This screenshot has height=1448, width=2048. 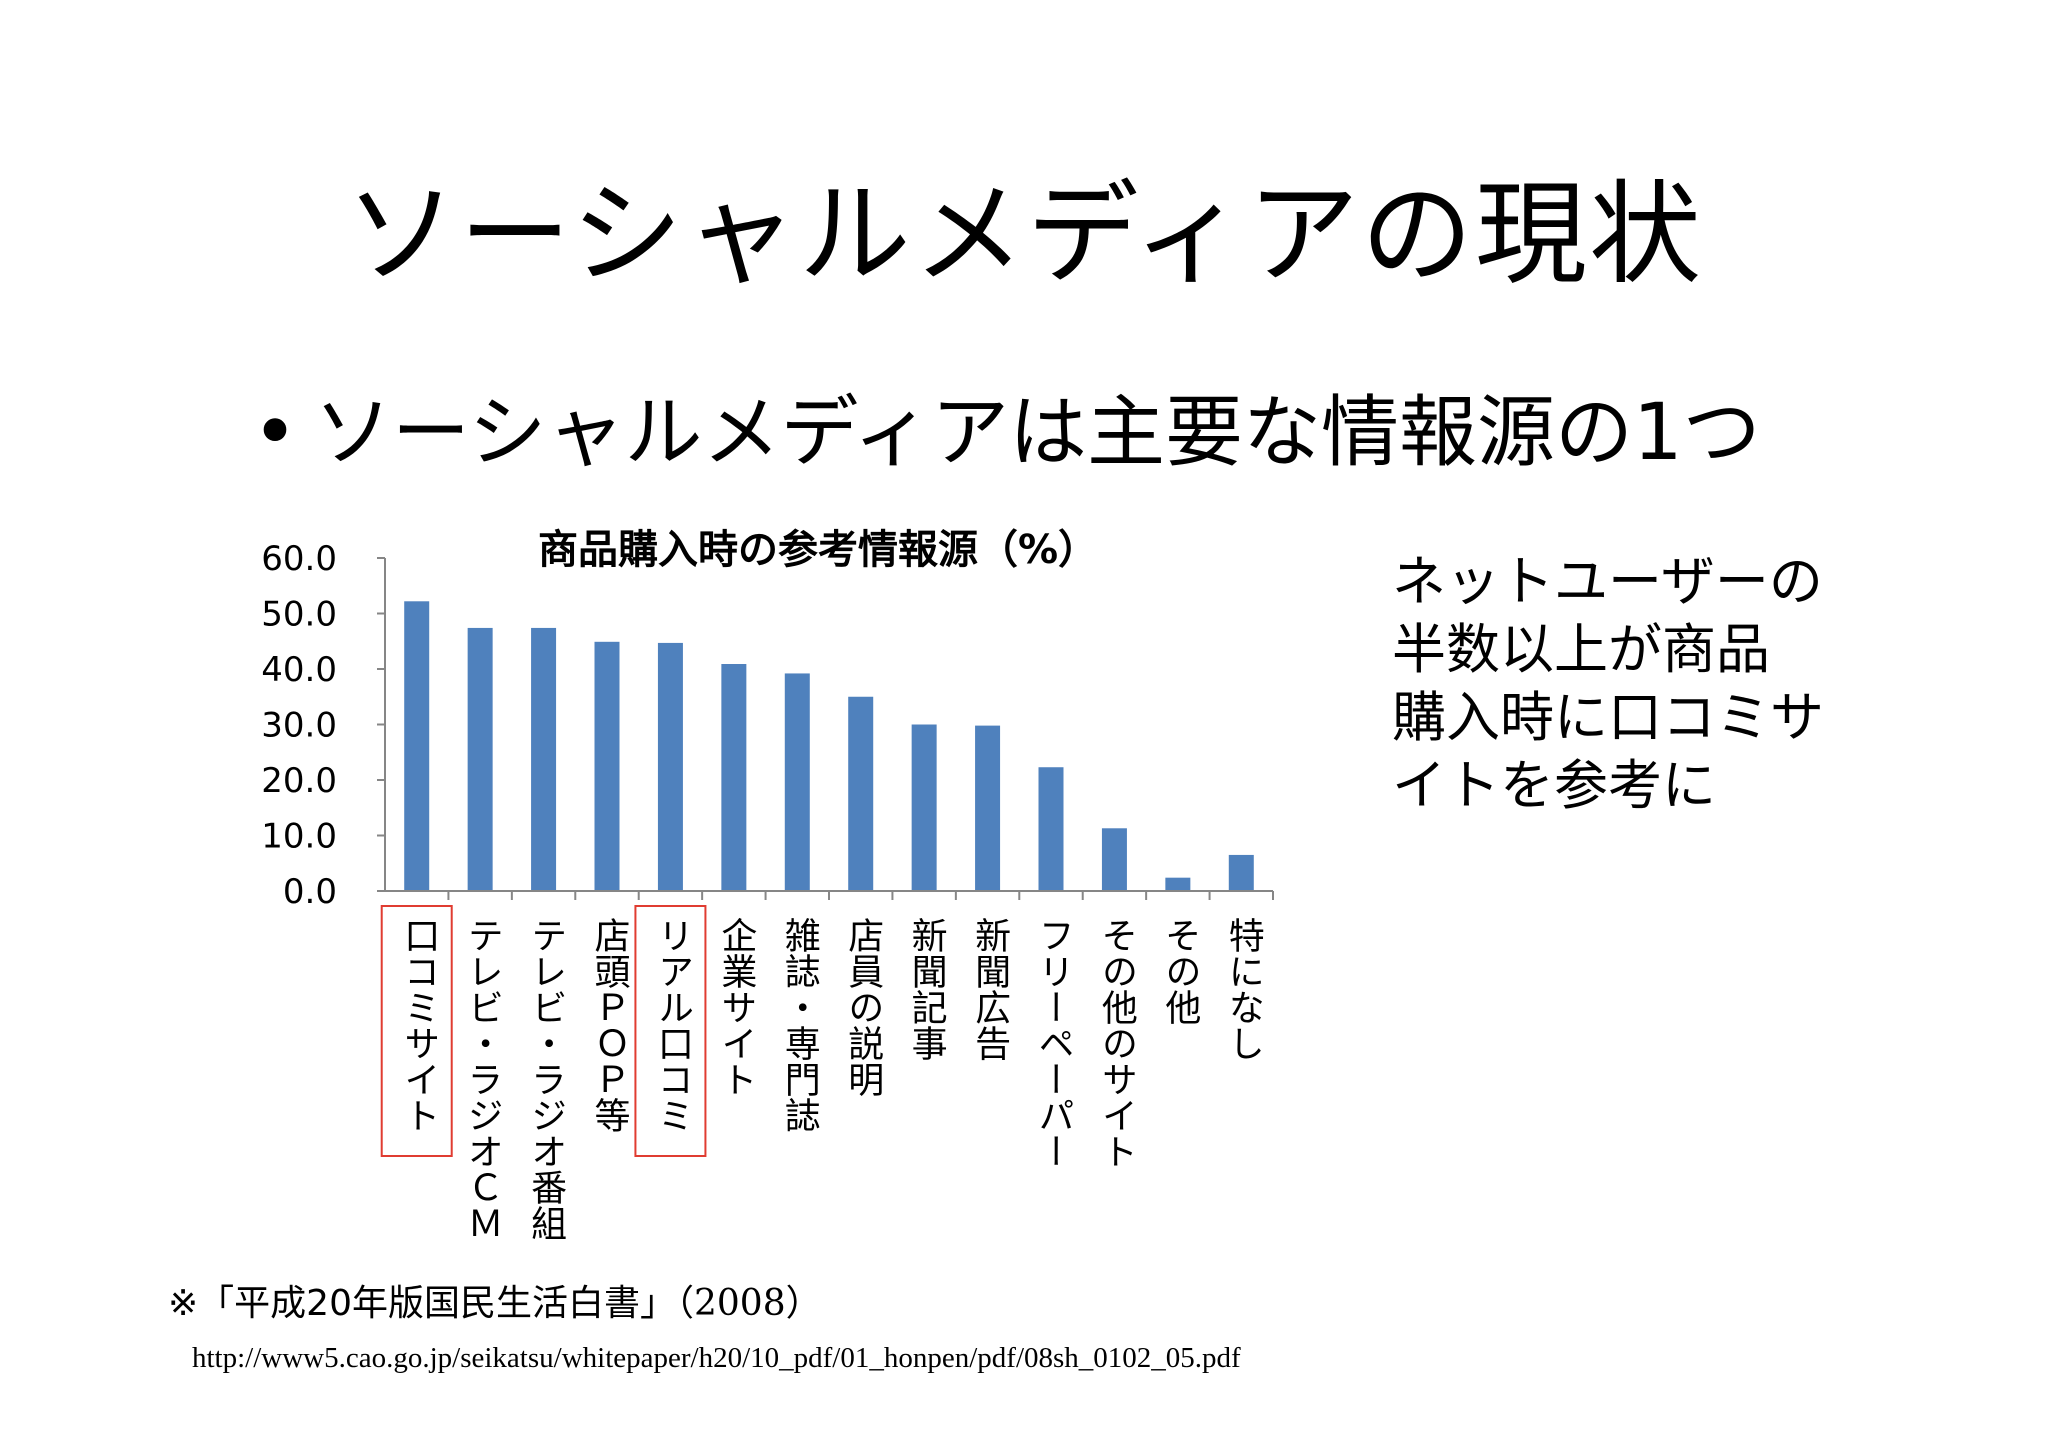 I want to click on x-tick-label: 雑誌・専門誌, so click(x=799, y=1025).